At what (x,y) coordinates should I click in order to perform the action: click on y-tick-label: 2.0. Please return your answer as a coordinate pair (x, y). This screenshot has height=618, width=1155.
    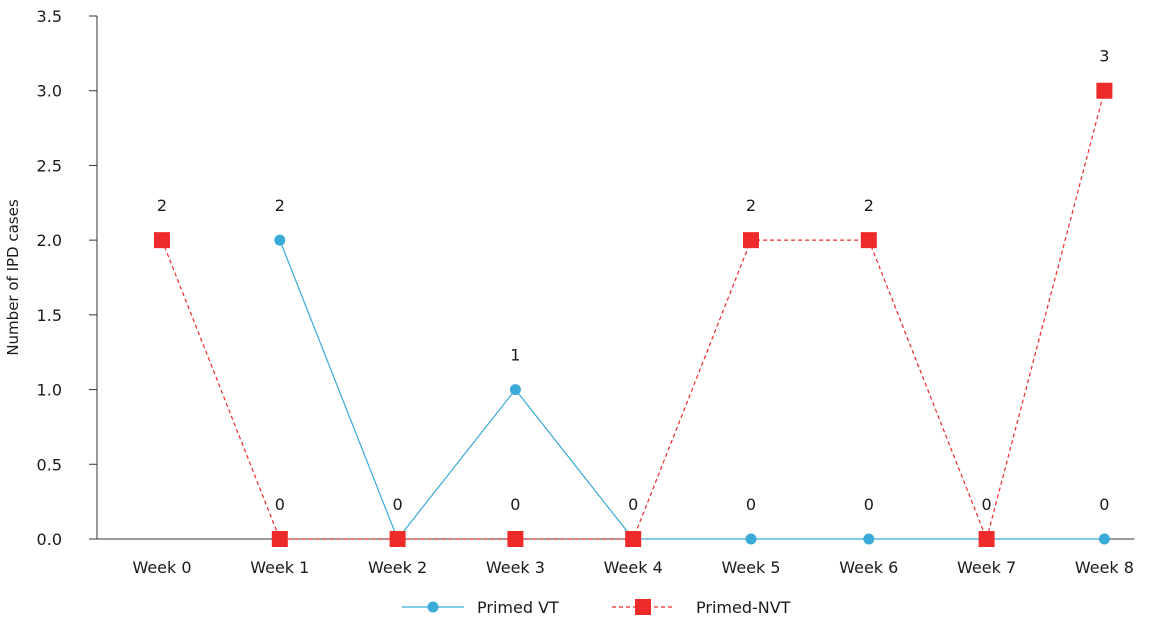
    Looking at the image, I should click on (49, 240).